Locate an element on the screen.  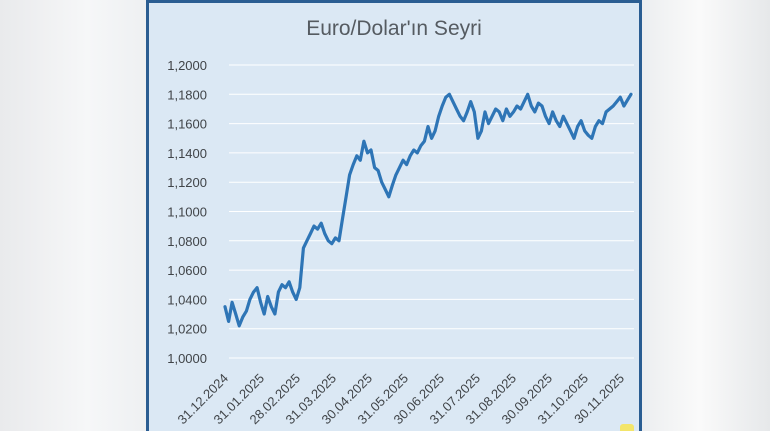
y-tick-label: 1,0400 is located at coordinates (187, 299).